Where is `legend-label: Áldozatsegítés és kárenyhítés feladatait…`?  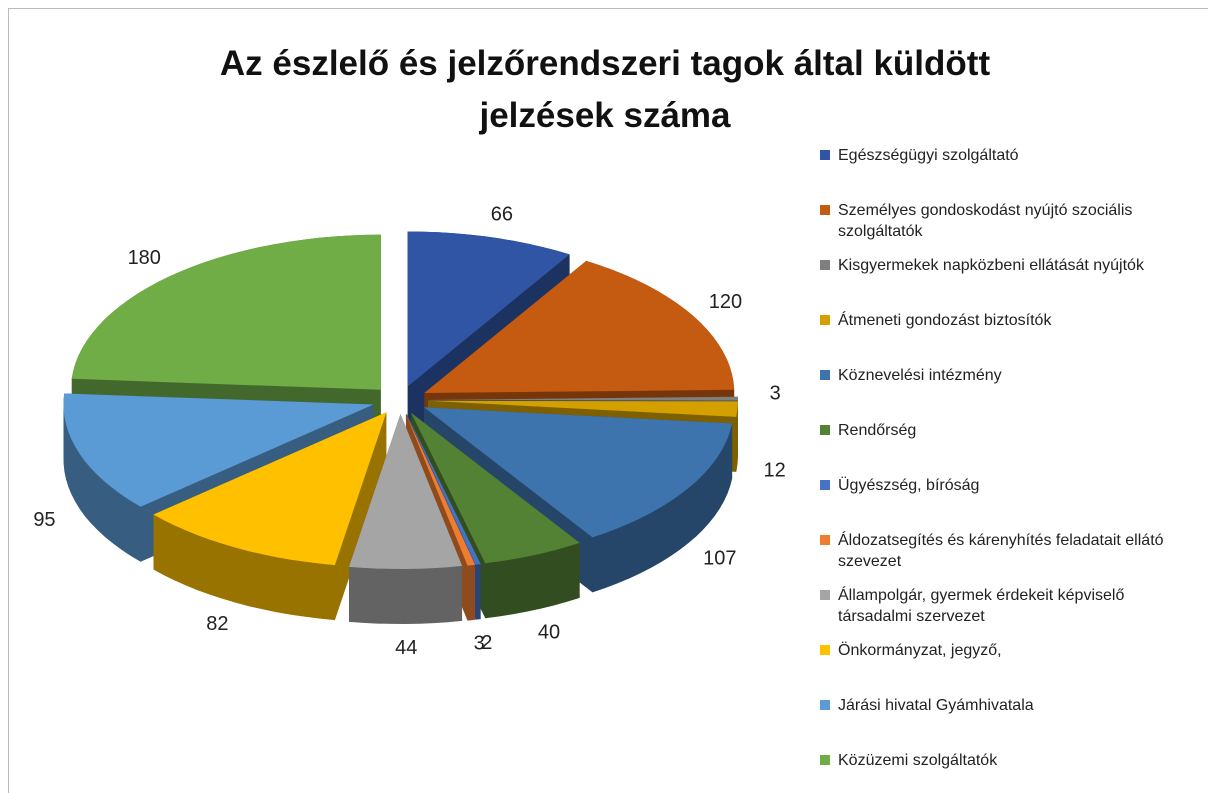 legend-label: Áldozatsegítés és kárenyhítés feladatait… is located at coordinates (1001, 551).